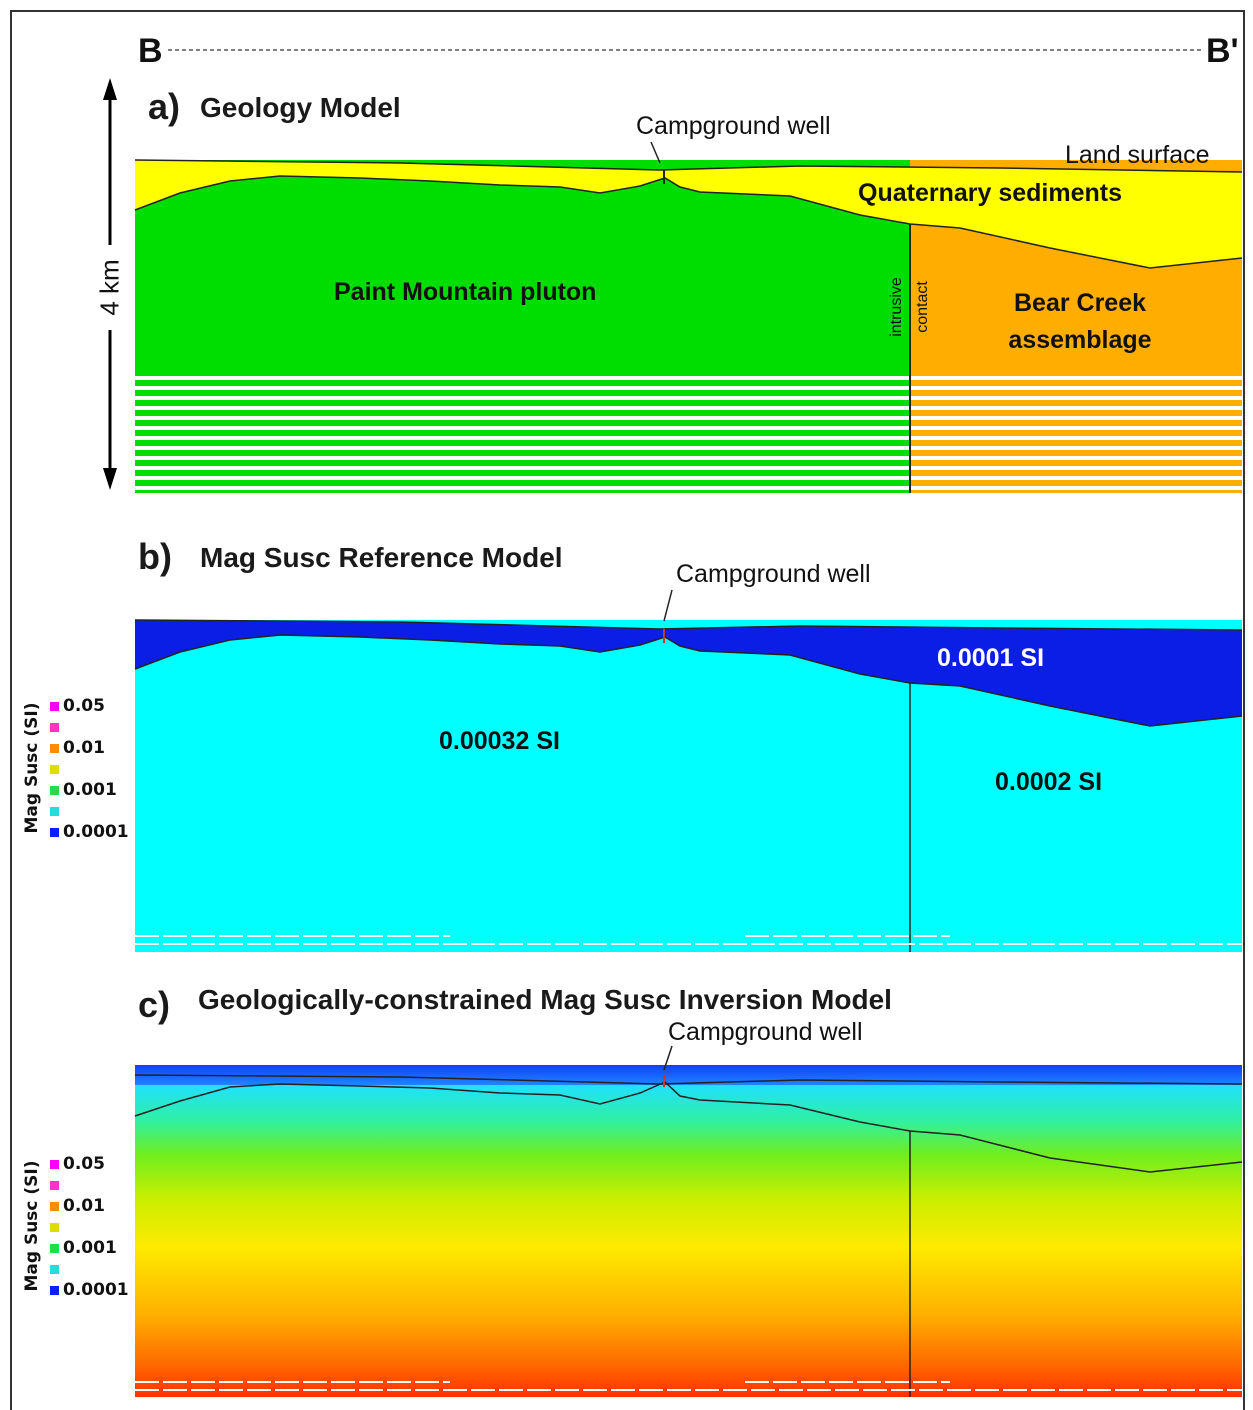  I want to click on pluton-value: 0.00032 SI, so click(499, 741).